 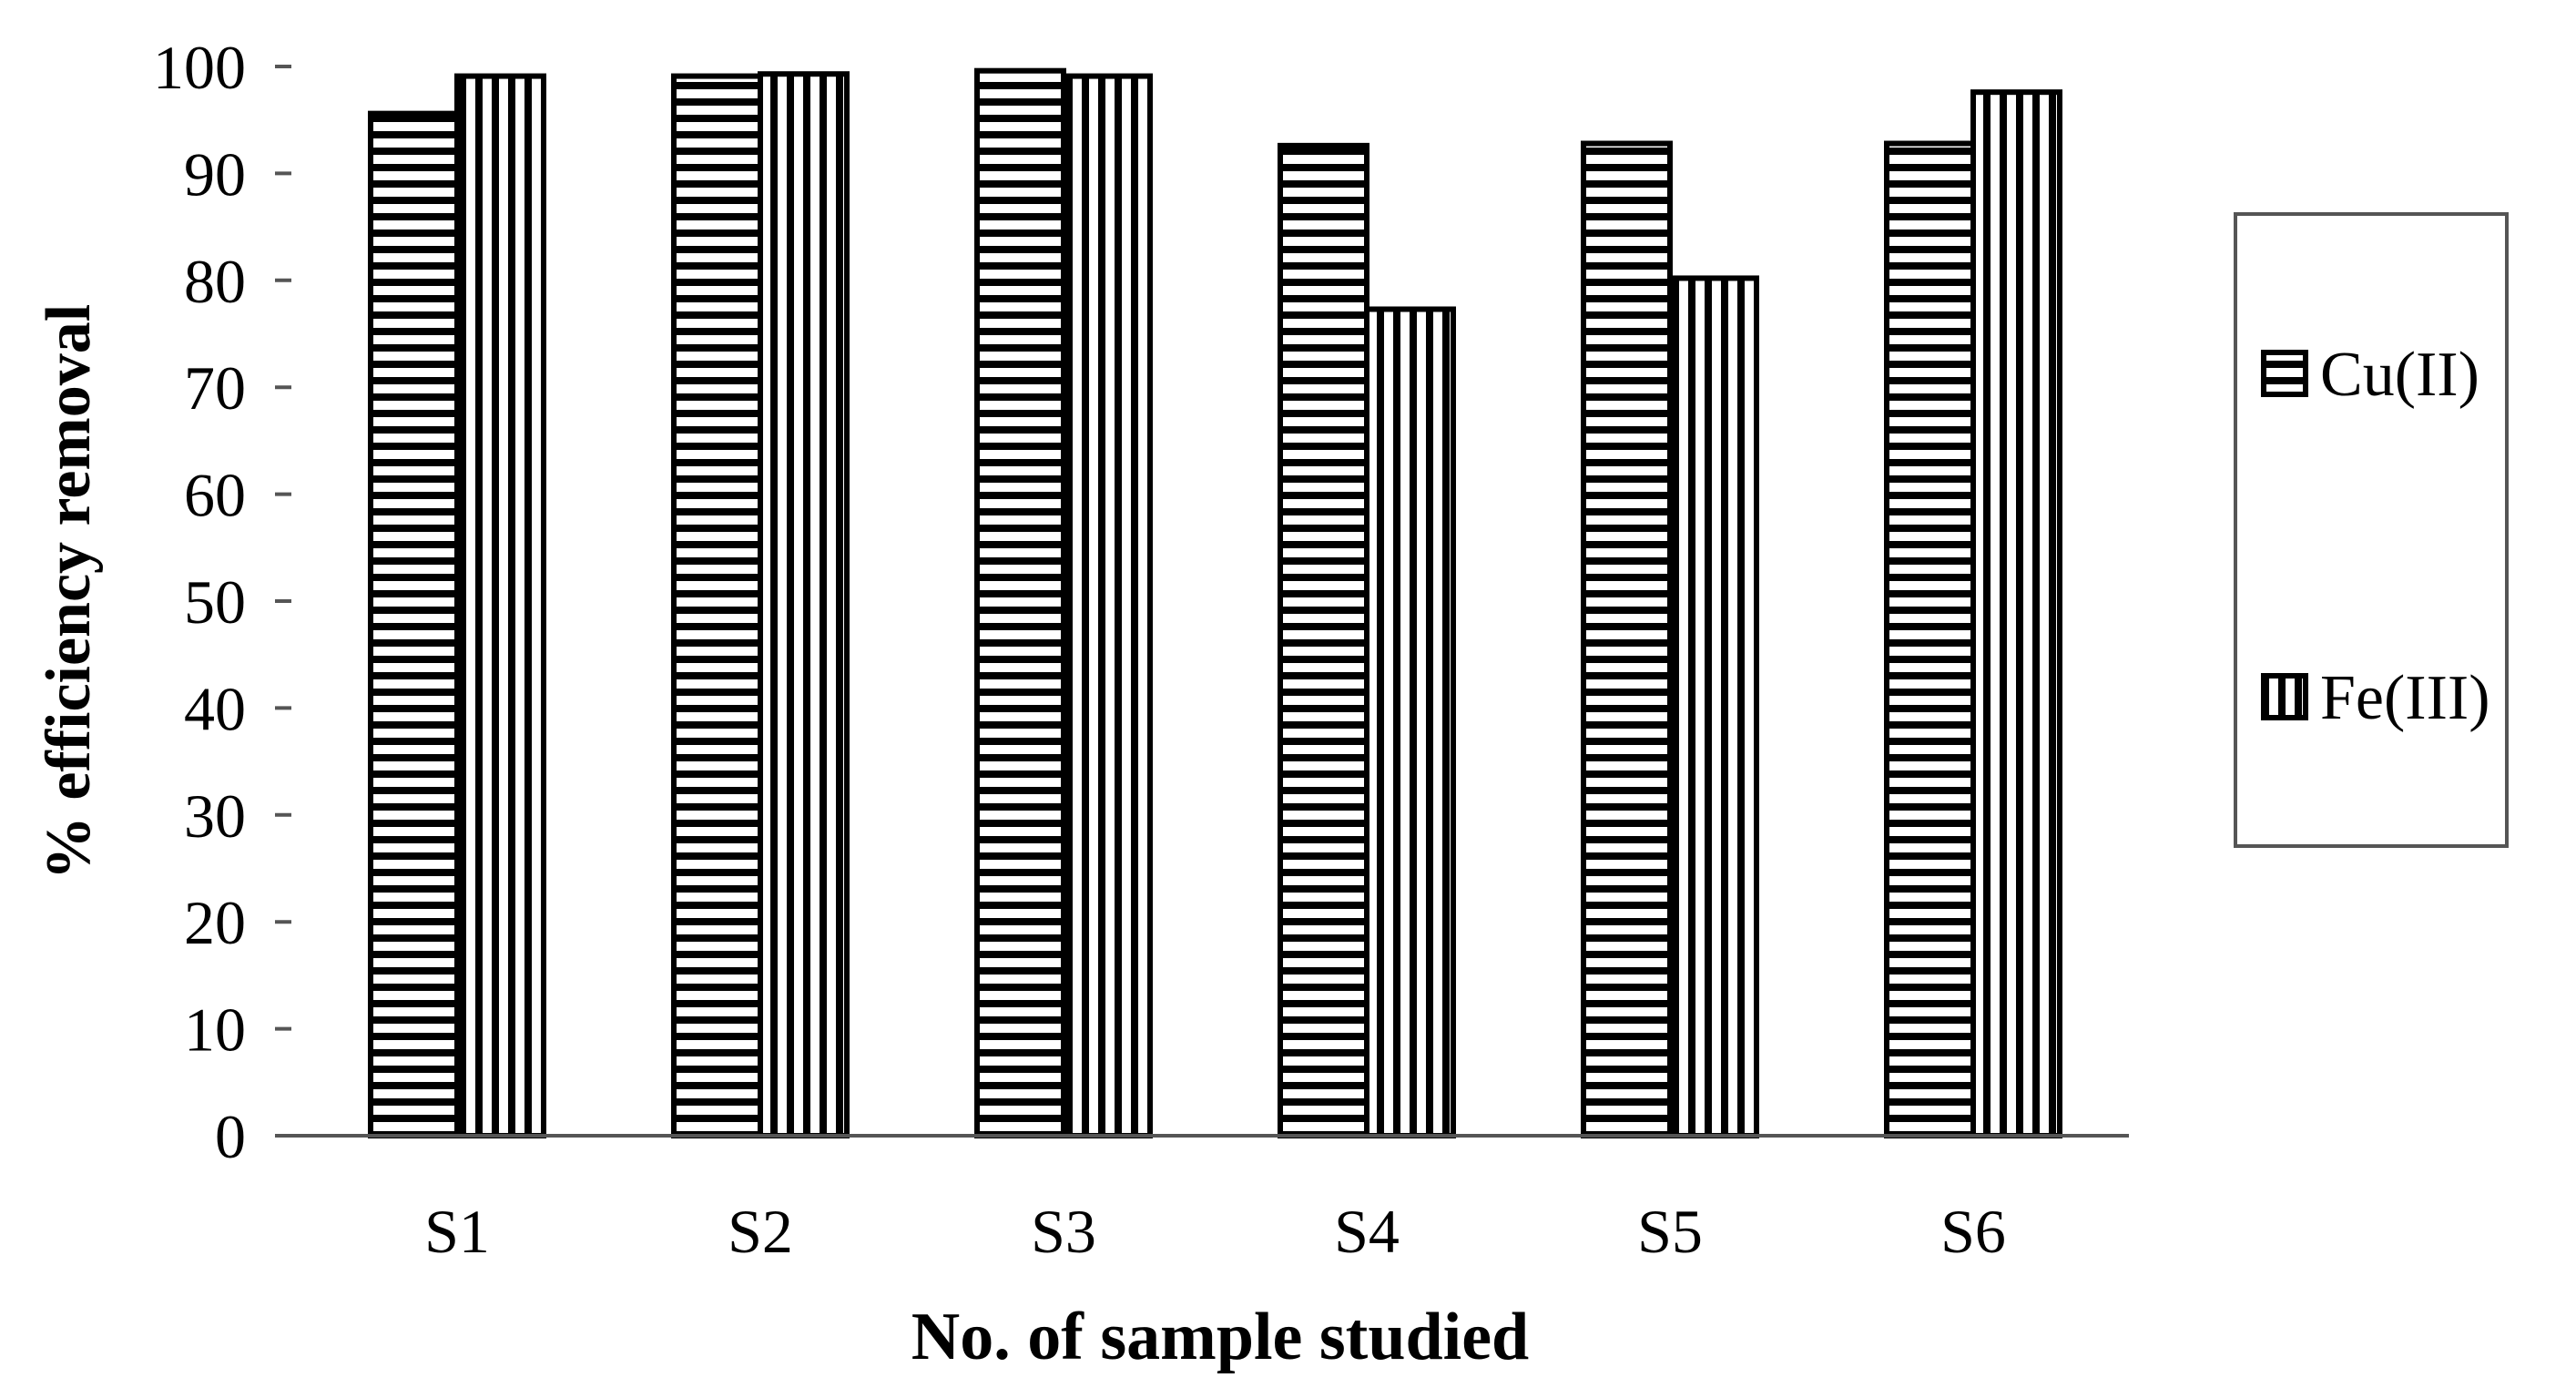 I want to click on legend-label: Cu(II), so click(x=2399, y=375).